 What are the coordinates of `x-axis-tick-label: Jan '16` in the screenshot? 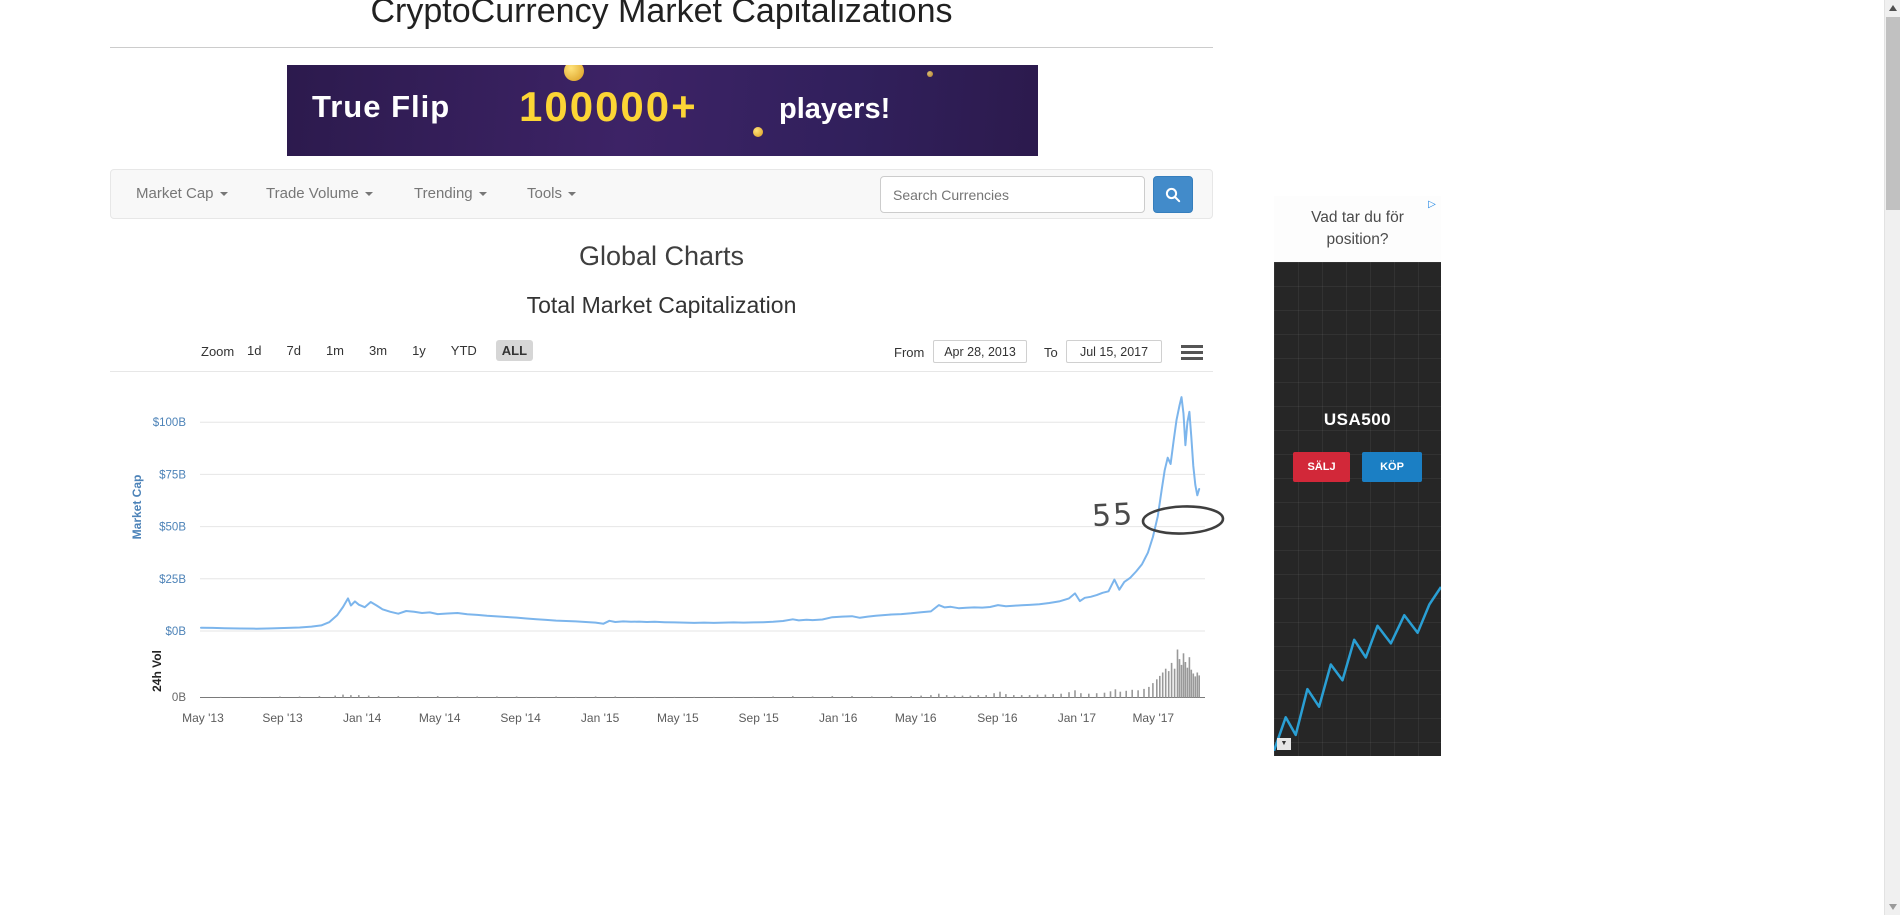 It's located at (838, 718).